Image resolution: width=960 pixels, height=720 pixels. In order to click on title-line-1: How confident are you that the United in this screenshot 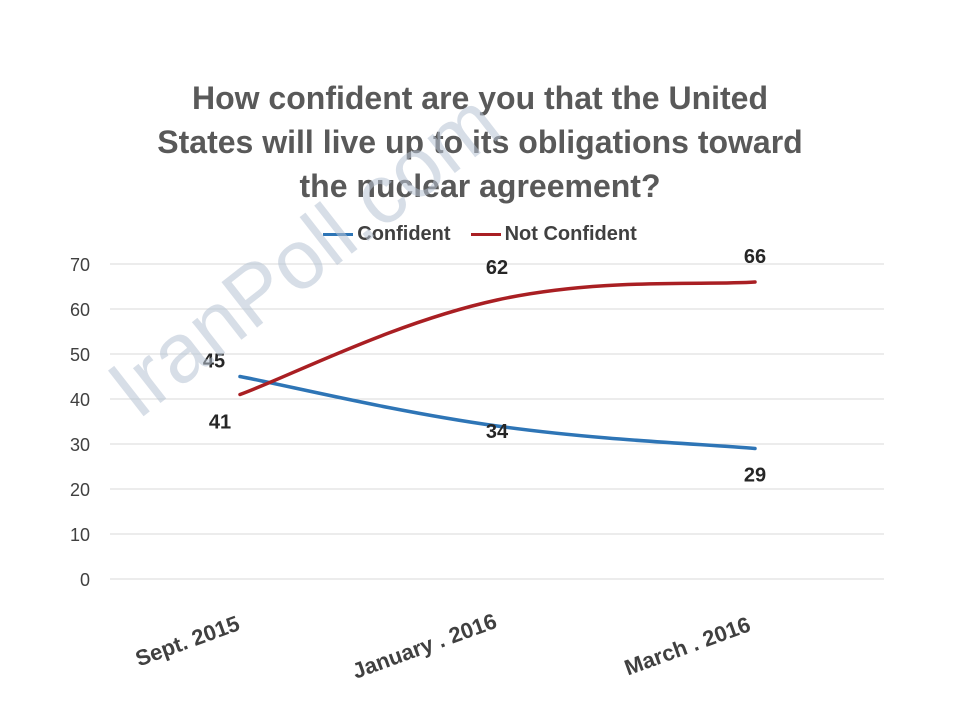, I will do `click(479, 98)`.